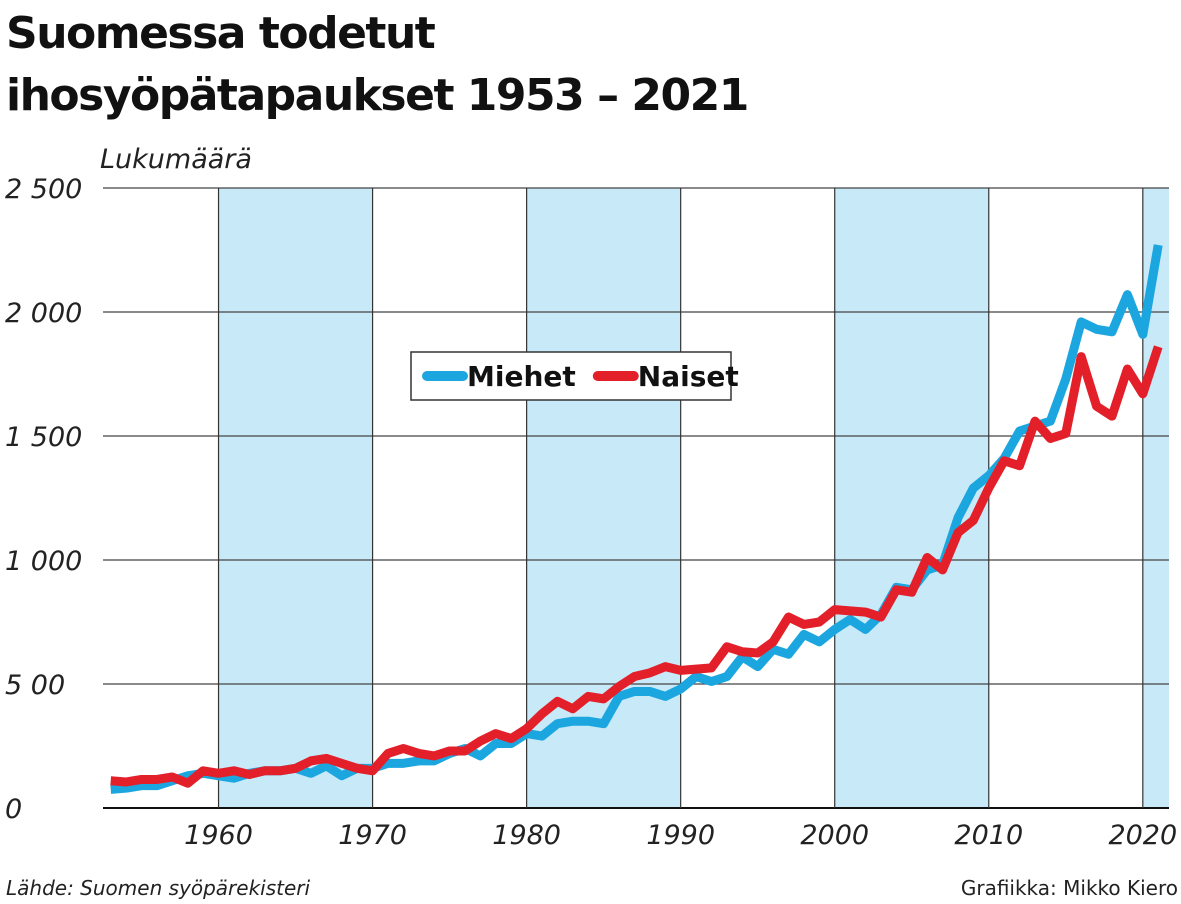  I want to click on y-tick-label: 2 500, so click(43, 189).